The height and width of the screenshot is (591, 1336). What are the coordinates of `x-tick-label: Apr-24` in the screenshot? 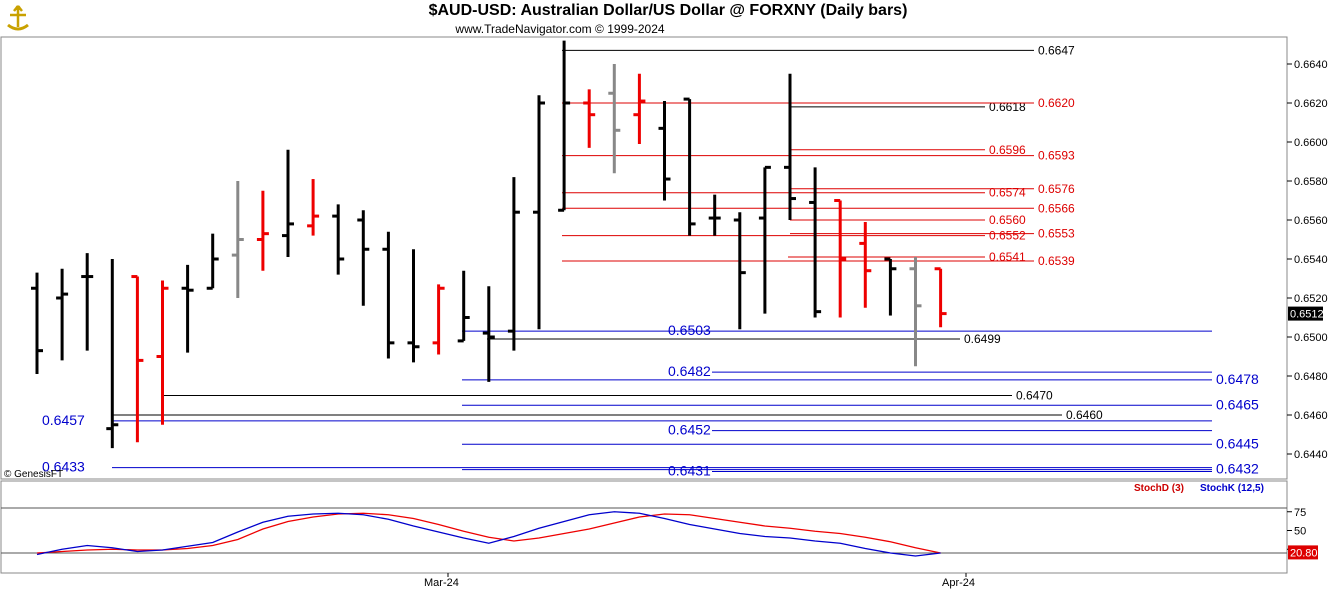 It's located at (958, 583).